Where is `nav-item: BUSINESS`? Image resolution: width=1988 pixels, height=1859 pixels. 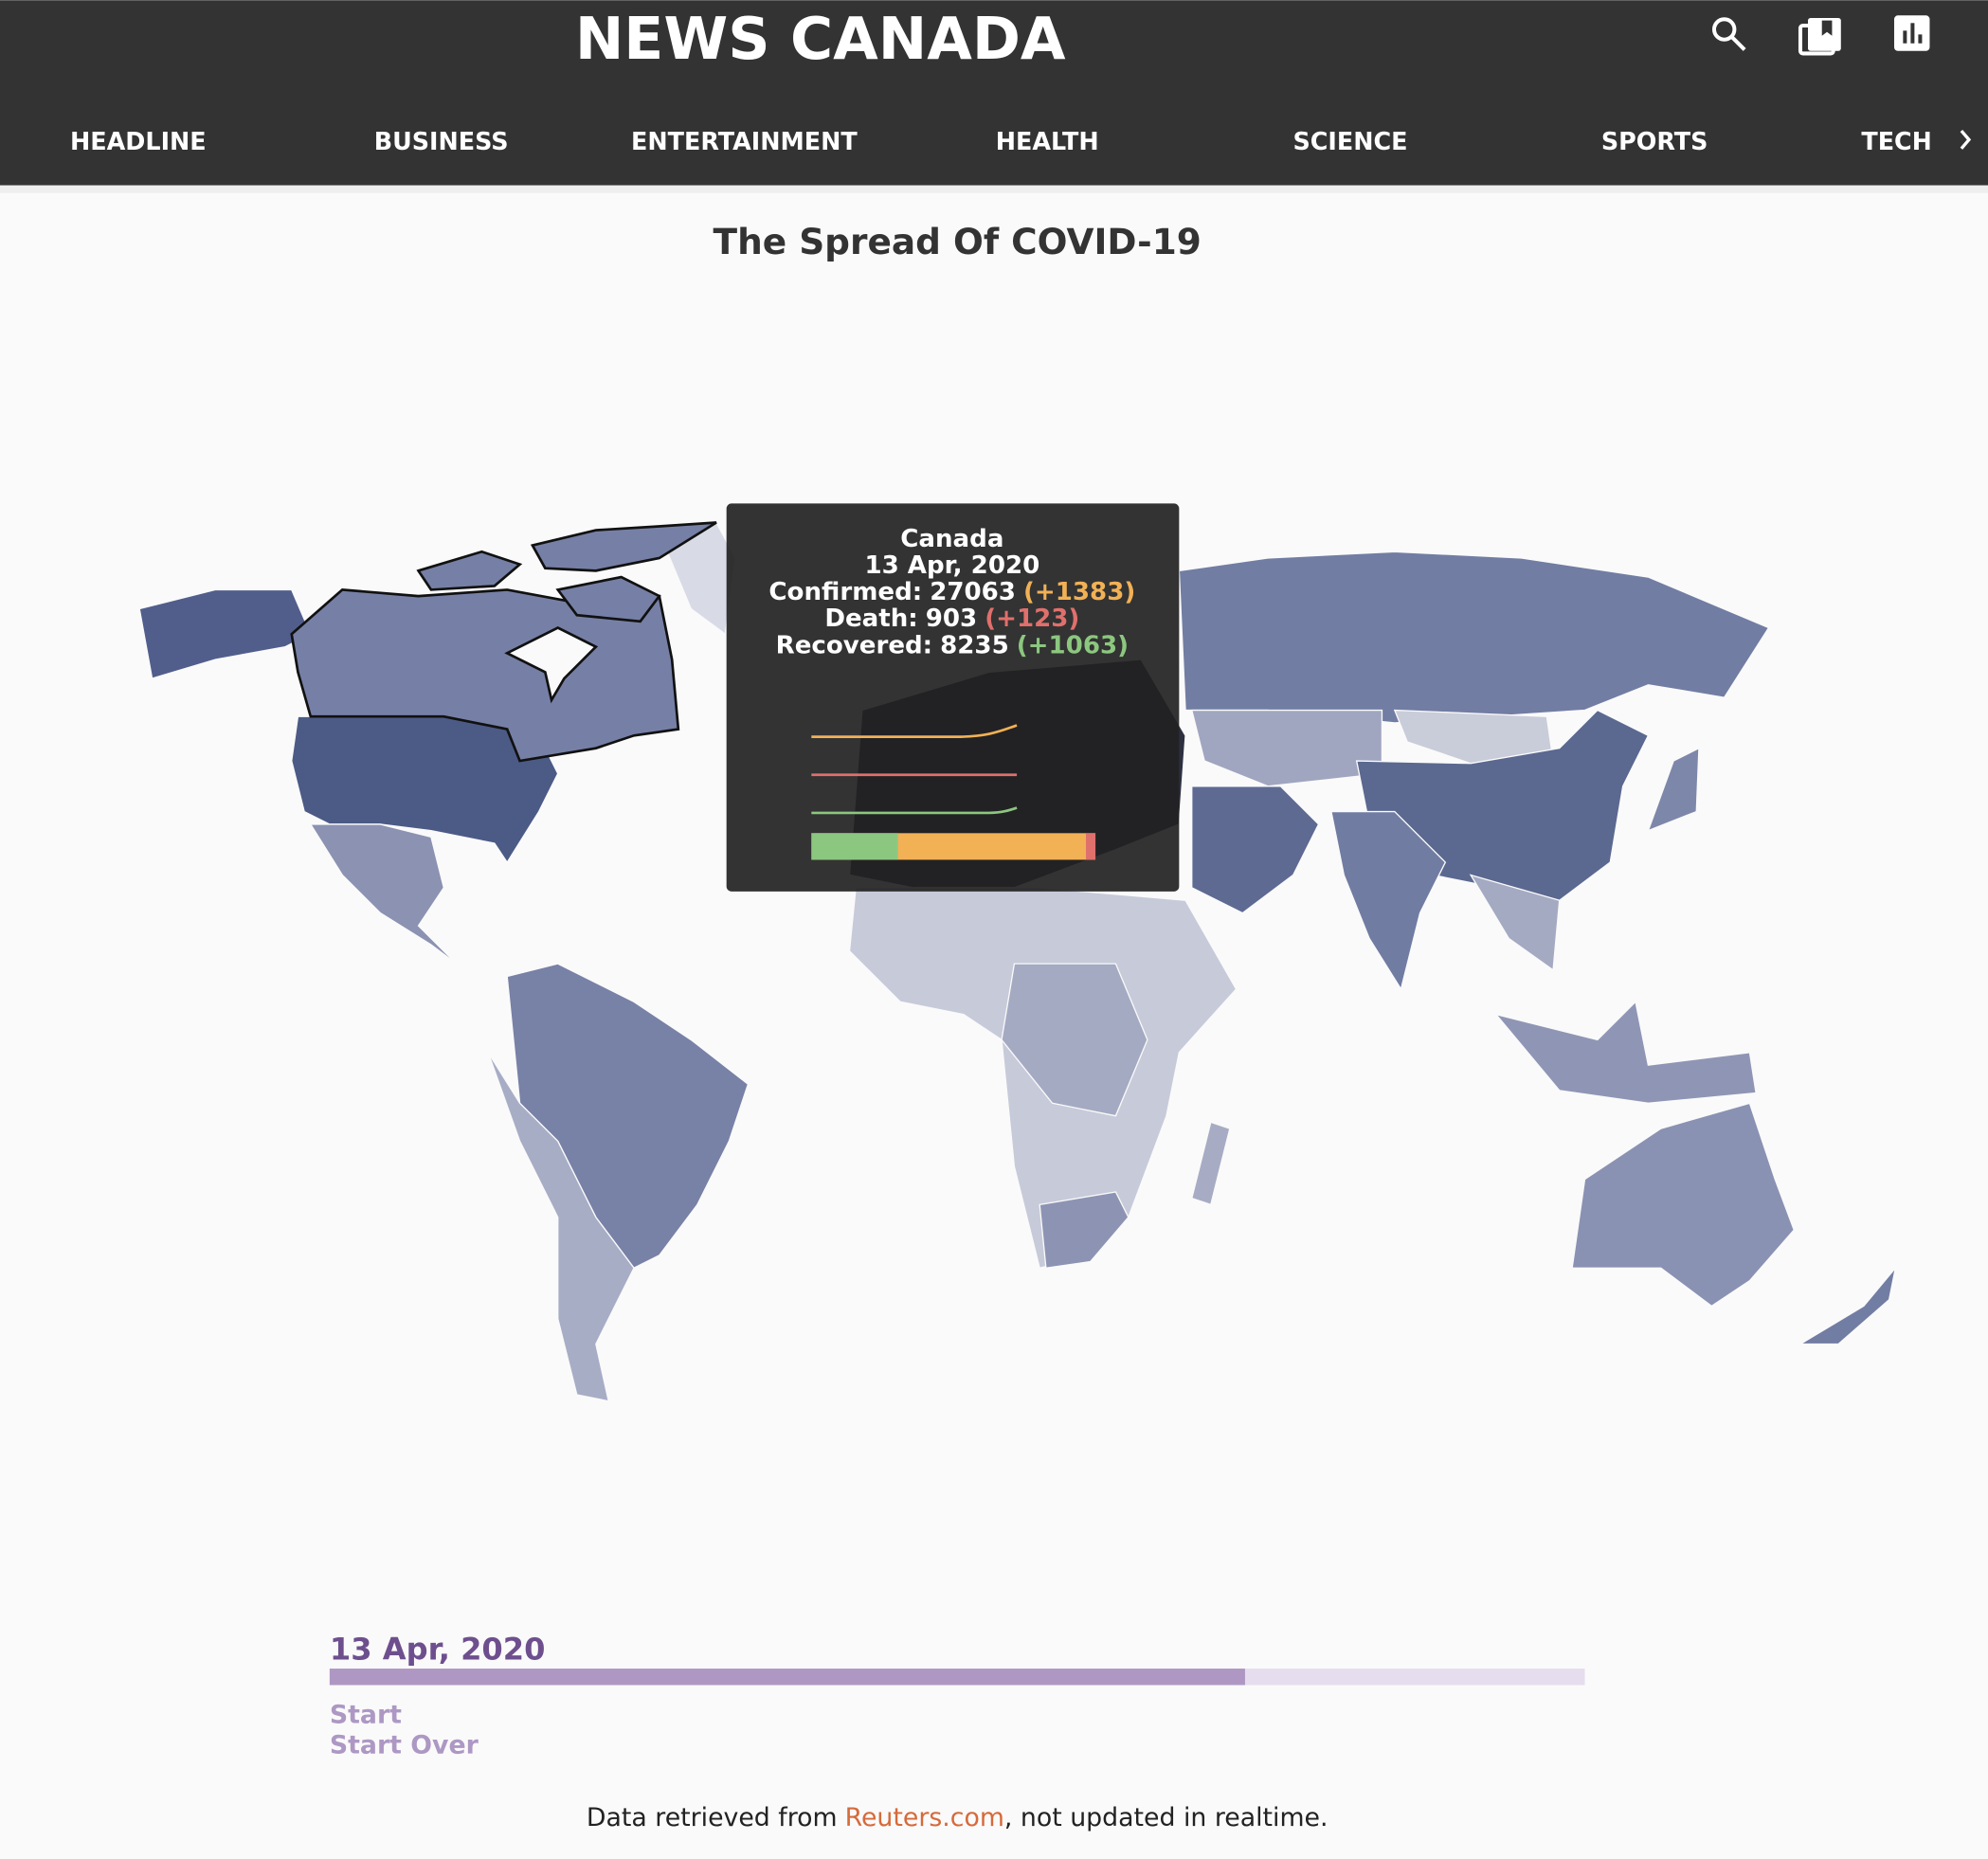 nav-item: BUSINESS is located at coordinates (441, 141).